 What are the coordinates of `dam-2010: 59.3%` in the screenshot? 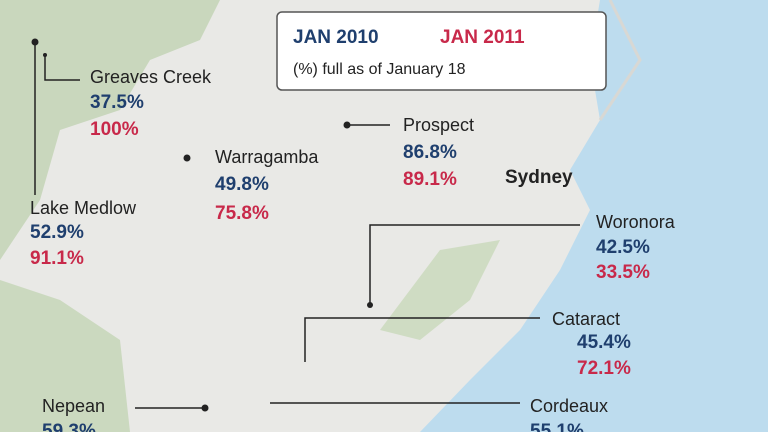 It's located at (69, 426).